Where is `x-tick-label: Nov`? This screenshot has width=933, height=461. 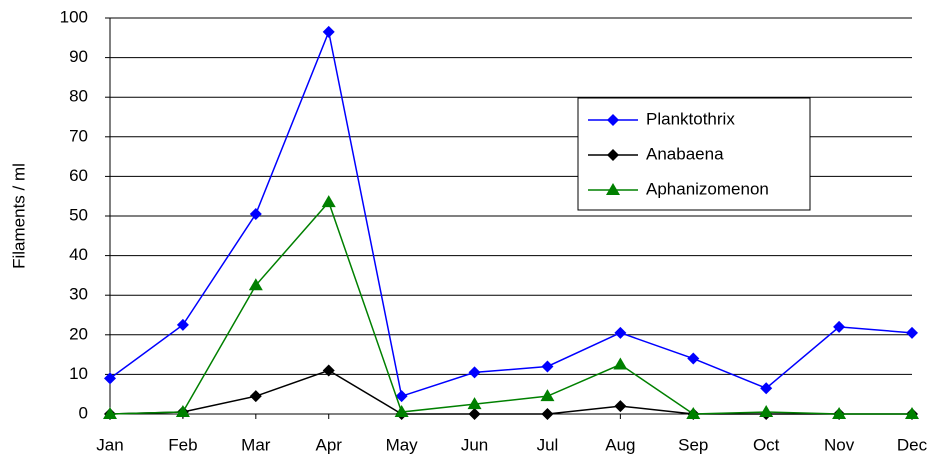
x-tick-label: Nov is located at coordinates (839, 444).